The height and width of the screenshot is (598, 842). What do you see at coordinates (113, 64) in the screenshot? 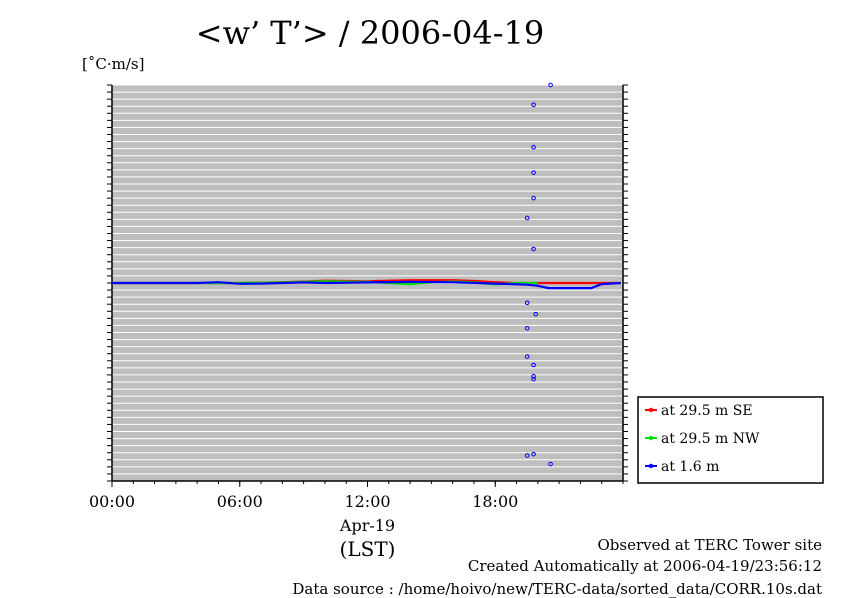
I see `y-axis-unit-label: [˚C·m/s]` at bounding box center [113, 64].